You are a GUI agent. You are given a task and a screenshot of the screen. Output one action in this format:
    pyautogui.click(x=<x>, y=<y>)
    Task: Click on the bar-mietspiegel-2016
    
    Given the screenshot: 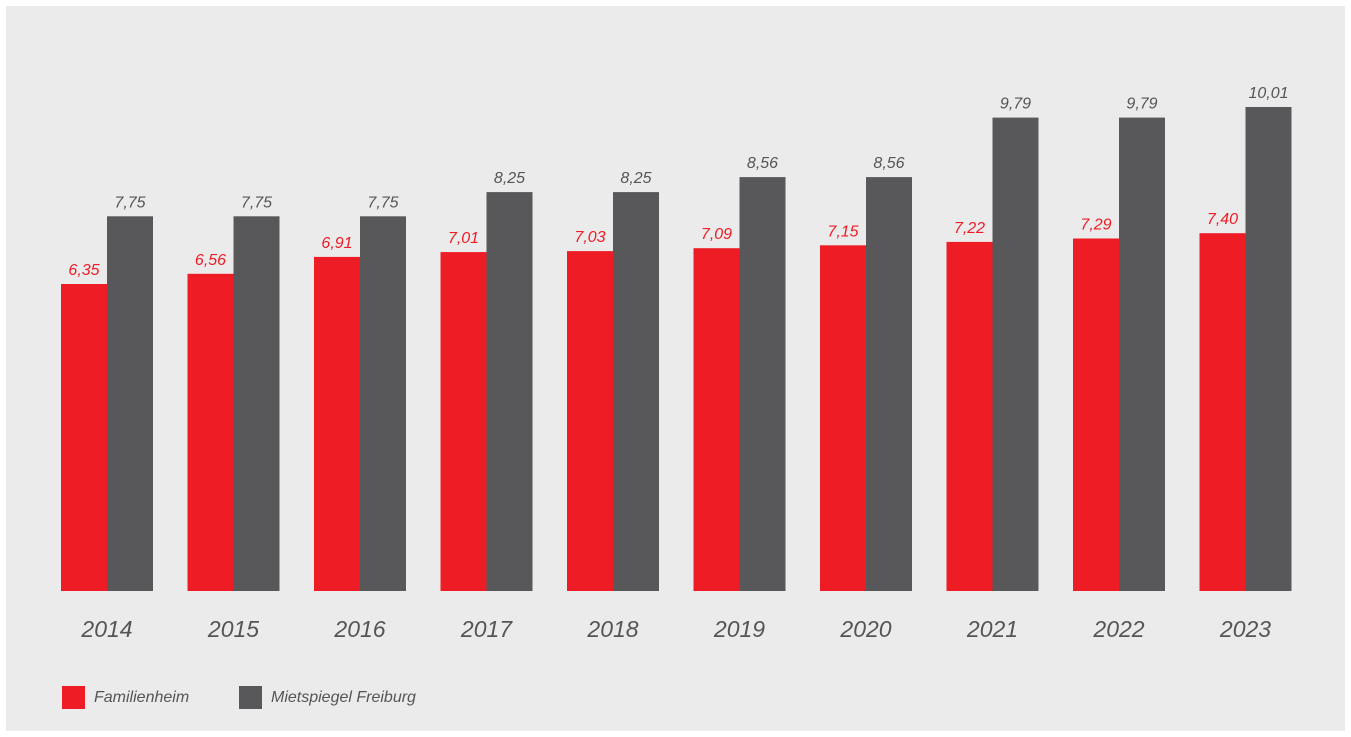 What is the action you would take?
    pyautogui.click(x=383, y=404)
    